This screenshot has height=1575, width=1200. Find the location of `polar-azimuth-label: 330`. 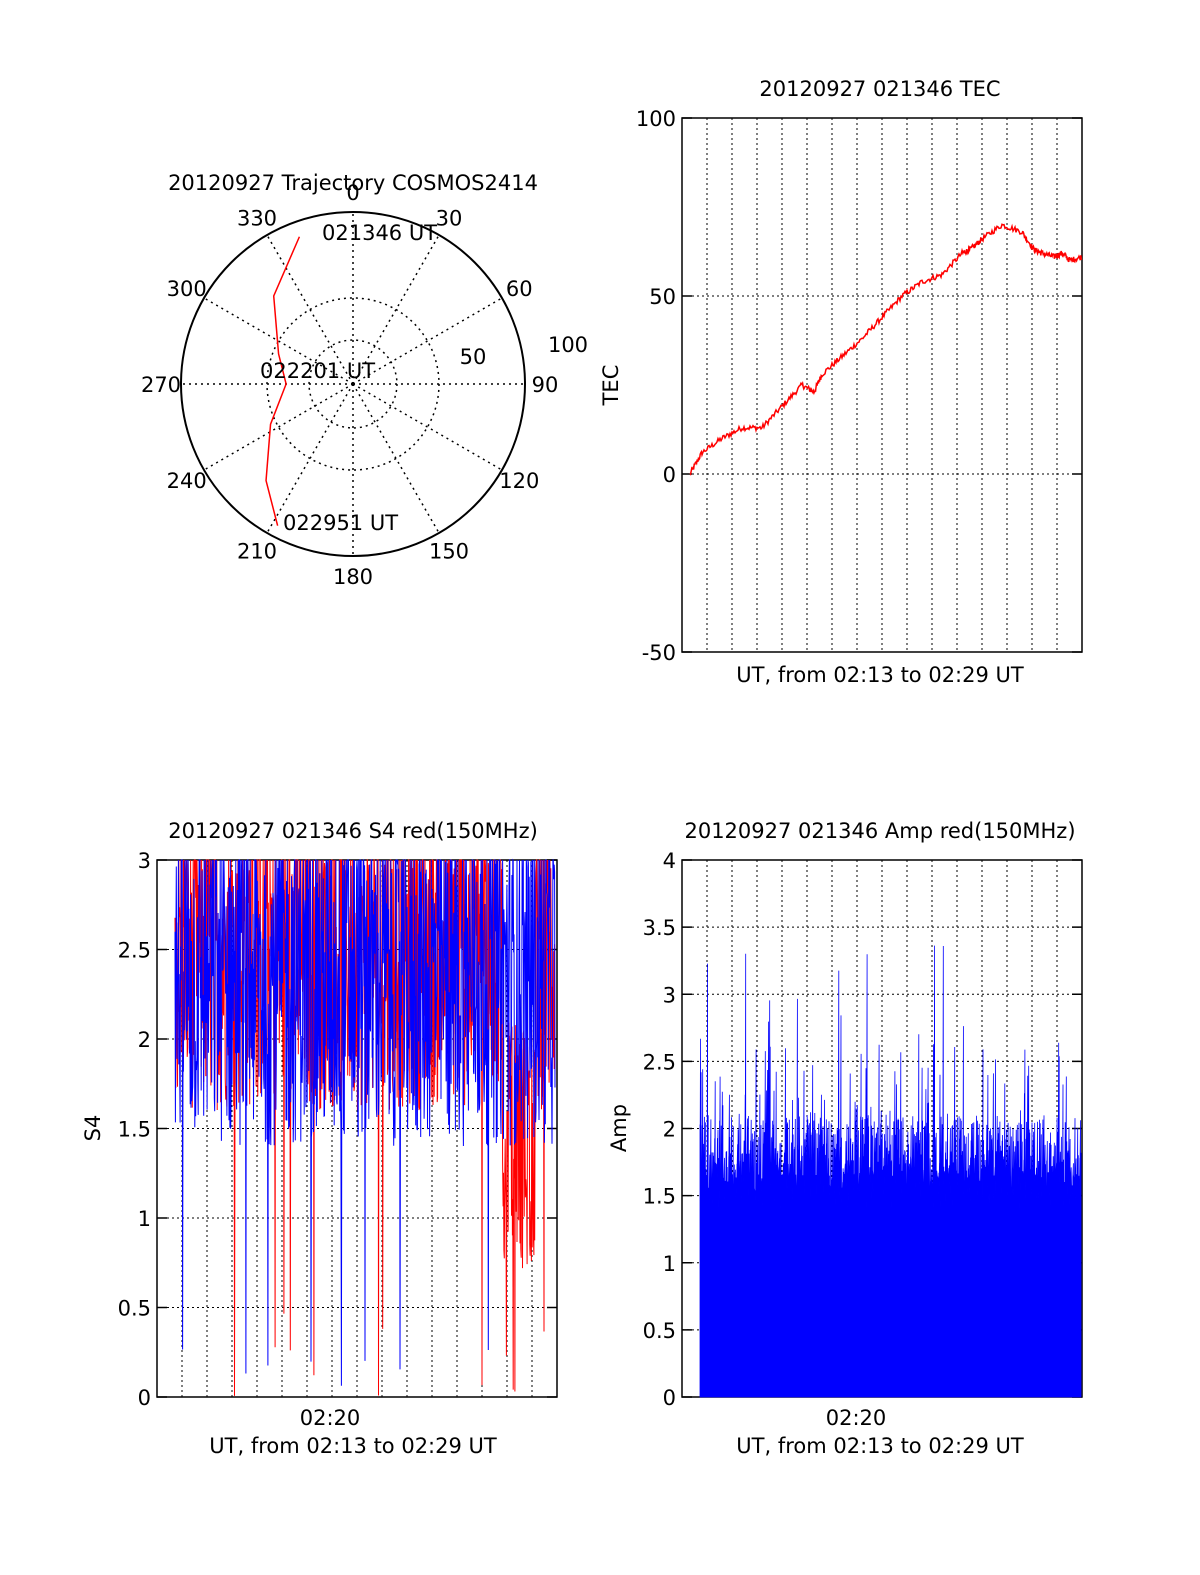

polar-azimuth-label: 330 is located at coordinates (257, 219).